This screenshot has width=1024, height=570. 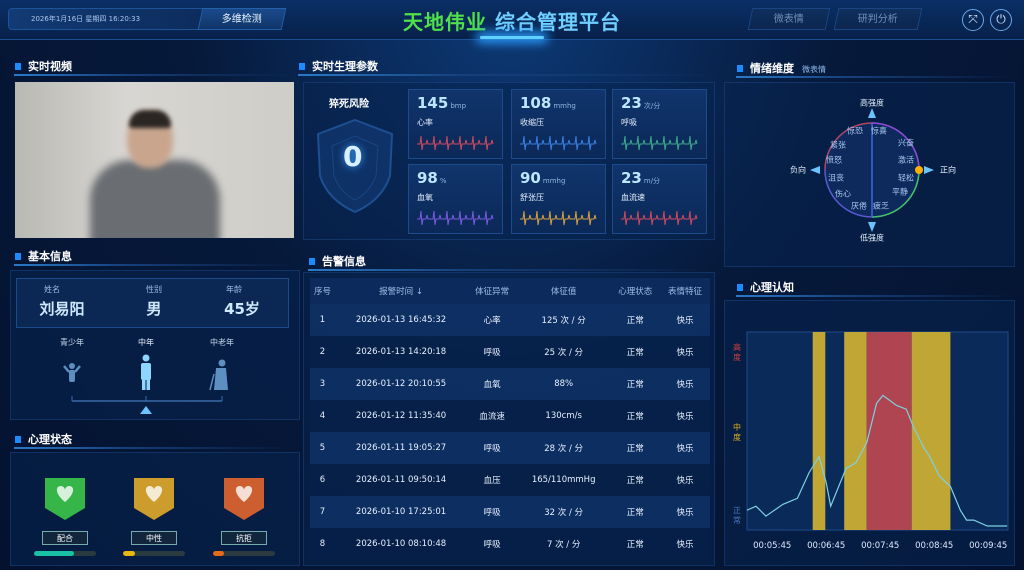 What do you see at coordinates (685, 291) in the screenshot?
I see `column-header: 表情特征` at bounding box center [685, 291].